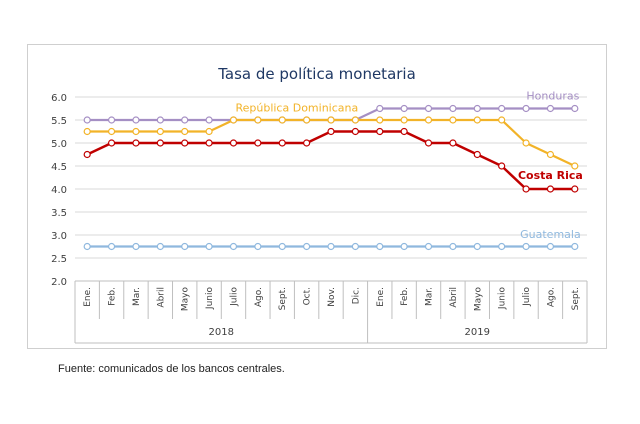 The height and width of the screenshot is (424, 640). I want to click on series-label-republica-dominicana: República Dominicana, so click(296, 108).